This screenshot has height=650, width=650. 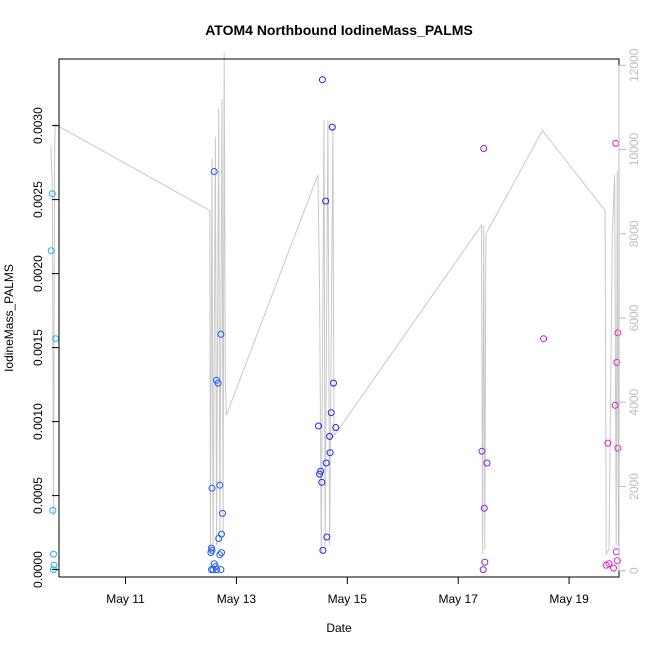 I want to click on x-tick-label-3: May 17, so click(x=459, y=599).